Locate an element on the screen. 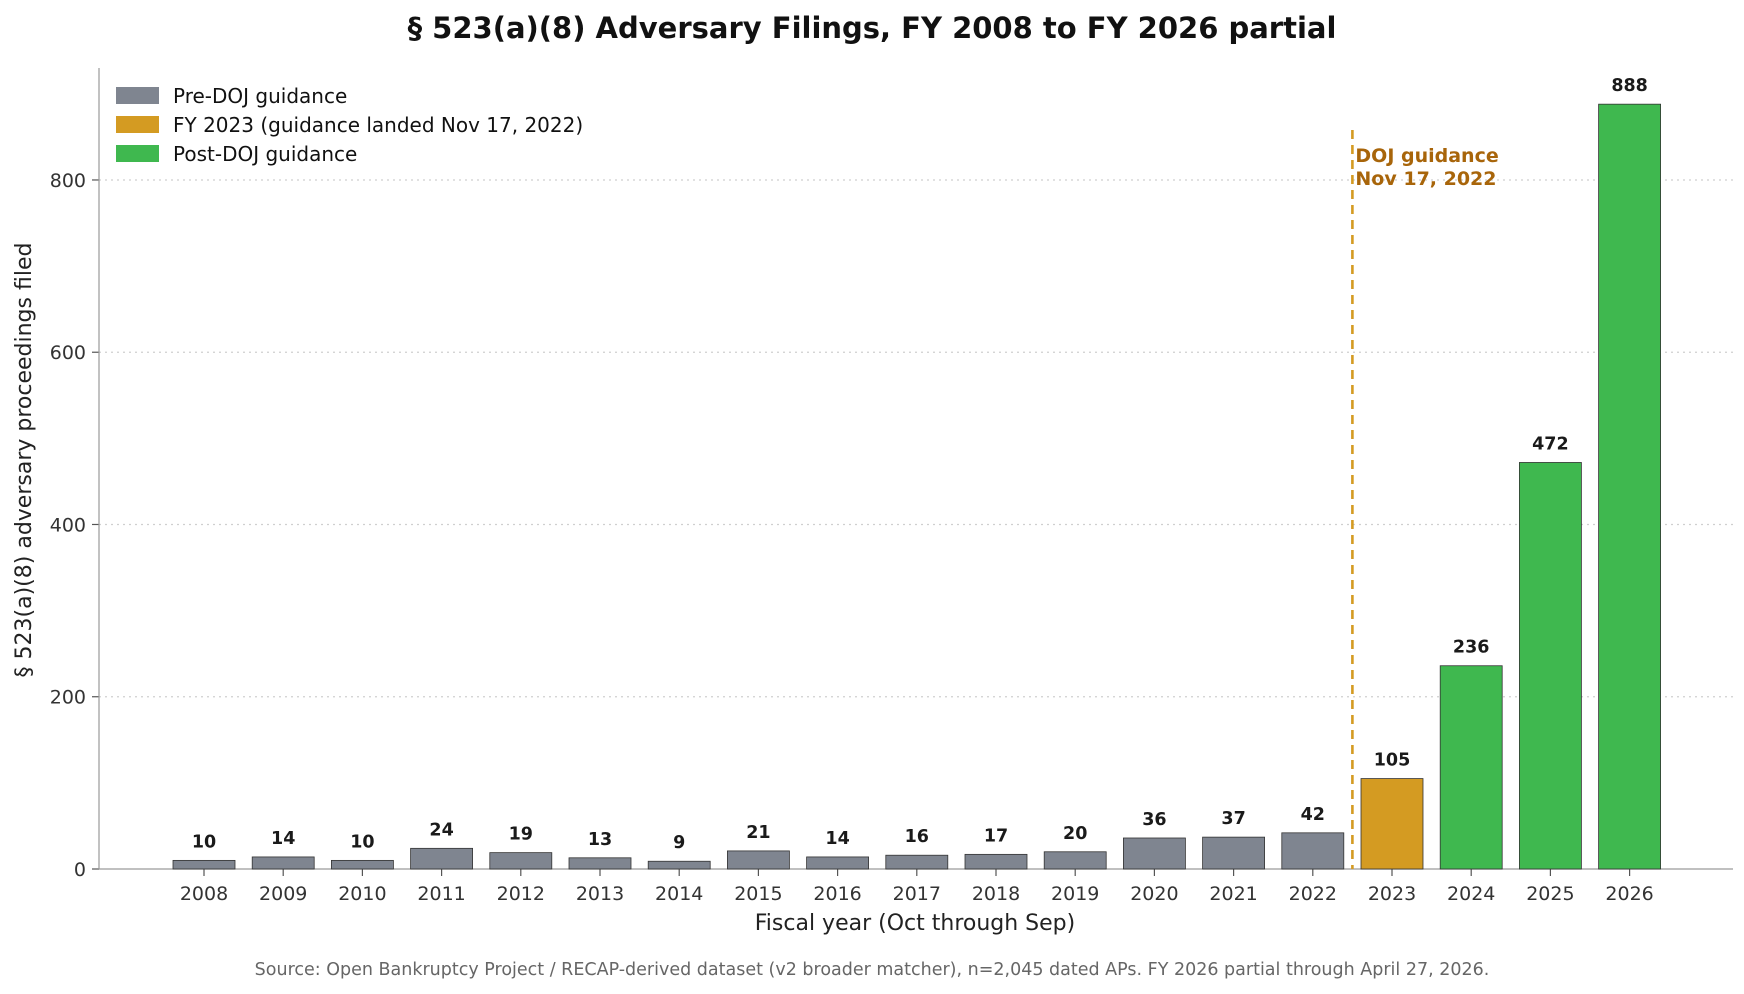 The image size is (1744, 994). bar-2022 is located at coordinates (1313, 851).